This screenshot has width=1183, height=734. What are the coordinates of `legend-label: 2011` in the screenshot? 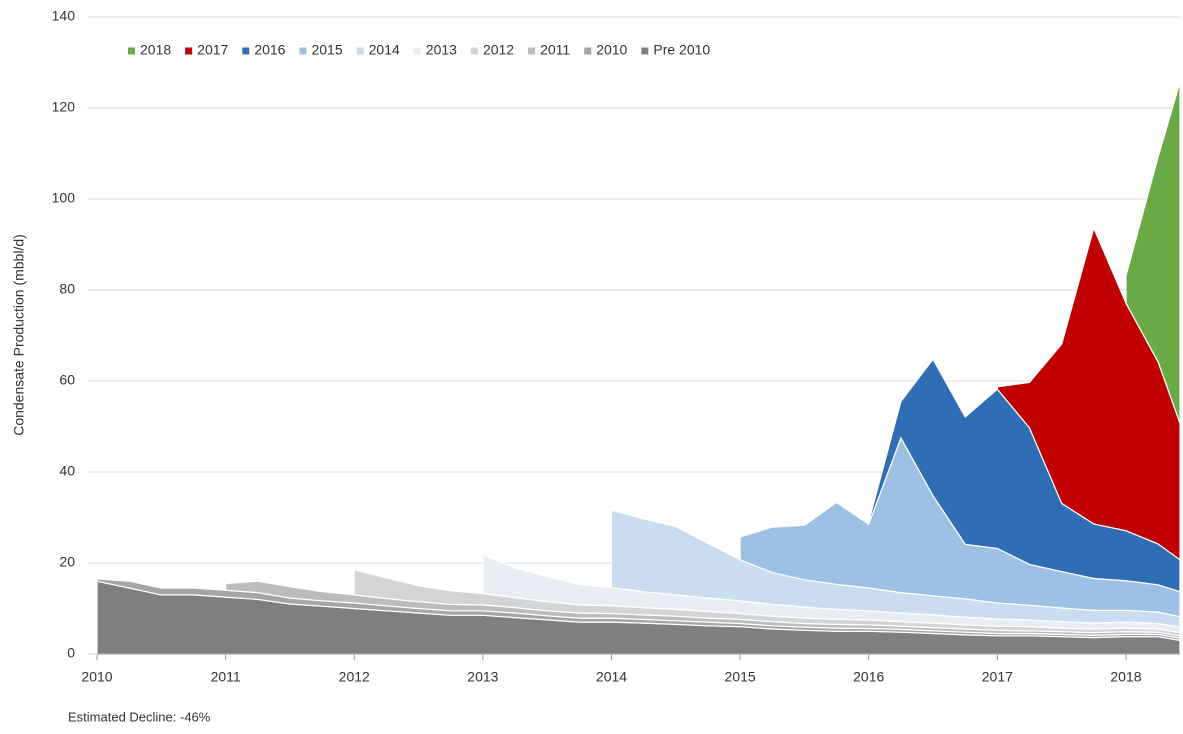 It's located at (555, 50).